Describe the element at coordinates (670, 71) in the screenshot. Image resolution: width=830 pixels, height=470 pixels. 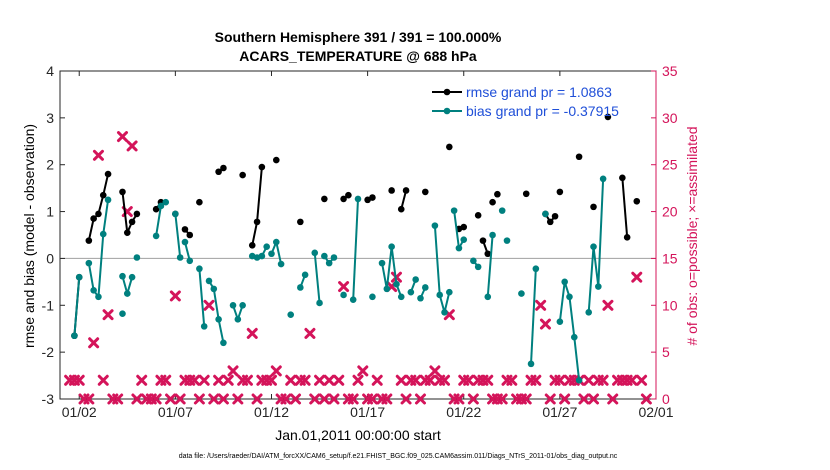
I see `y-tick-right-label: 35` at that location.